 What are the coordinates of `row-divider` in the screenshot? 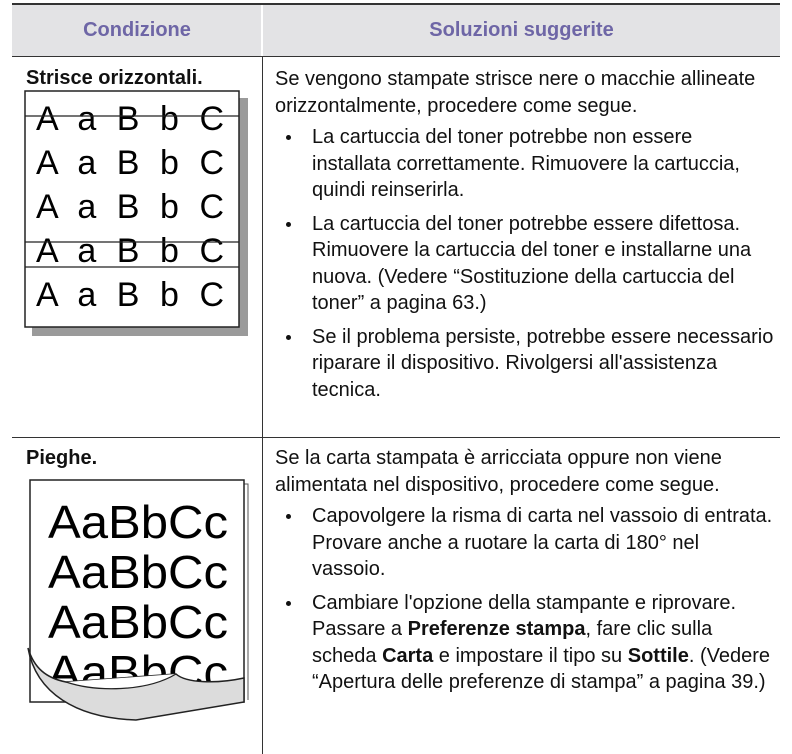 It's located at (396, 437).